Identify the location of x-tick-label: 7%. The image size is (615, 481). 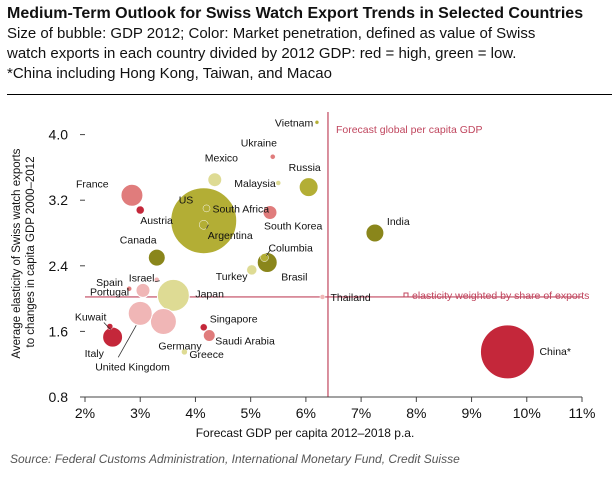
(361, 413).